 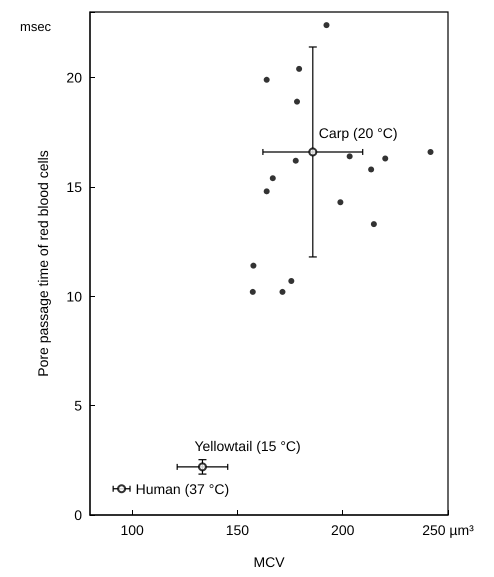 What do you see at coordinates (183, 488) in the screenshot?
I see `annotation: Human (37 °C)` at bounding box center [183, 488].